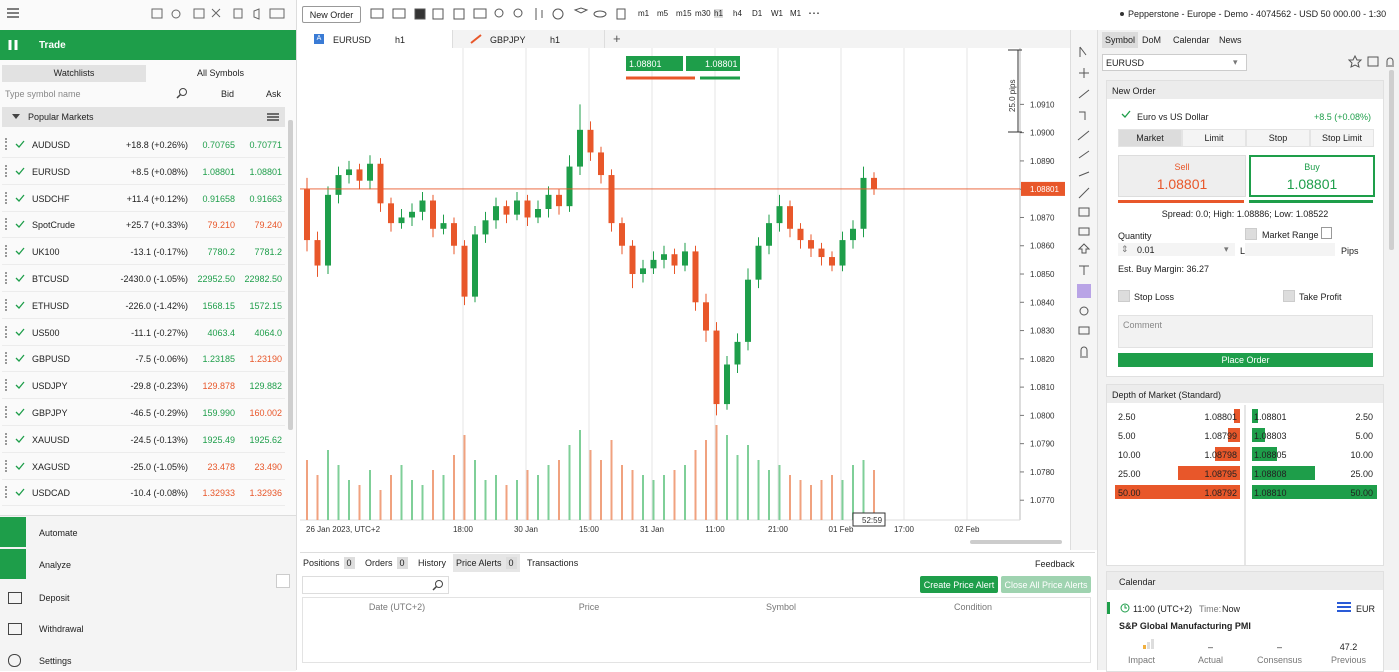 The height and width of the screenshot is (672, 1399). I want to click on watchlist-row: USDCAD -10.4 (-0.08%) 1.32933 1.32936, so click(143, 493).